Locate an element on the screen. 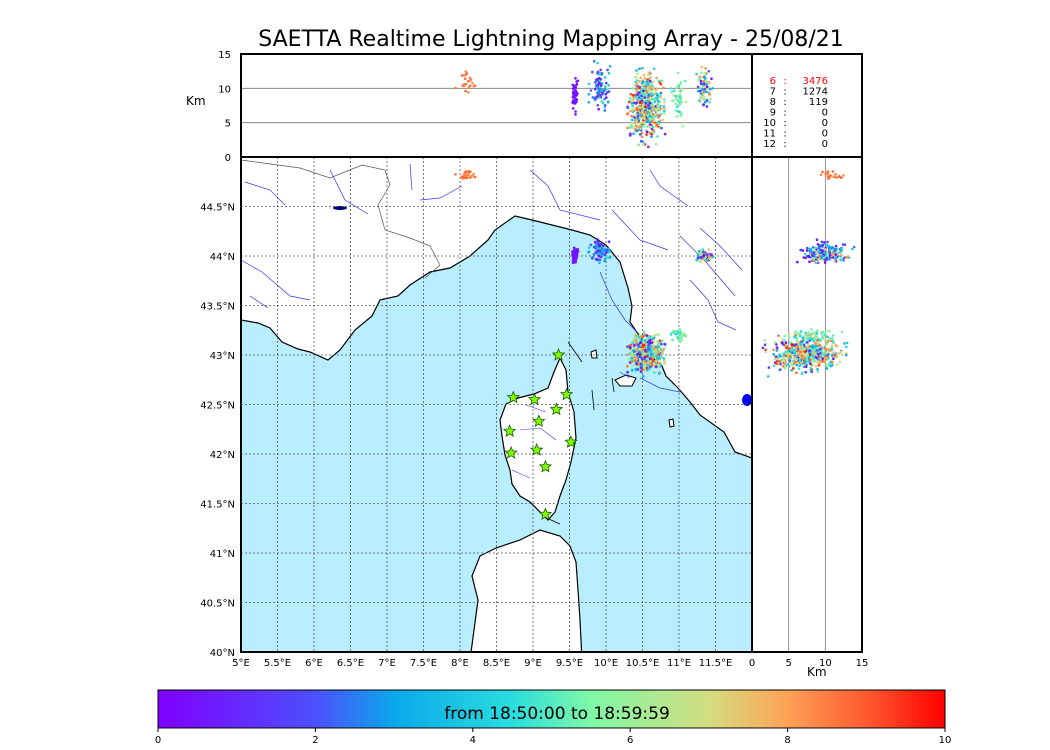  station-count-number: 8 is located at coordinates (773, 102).